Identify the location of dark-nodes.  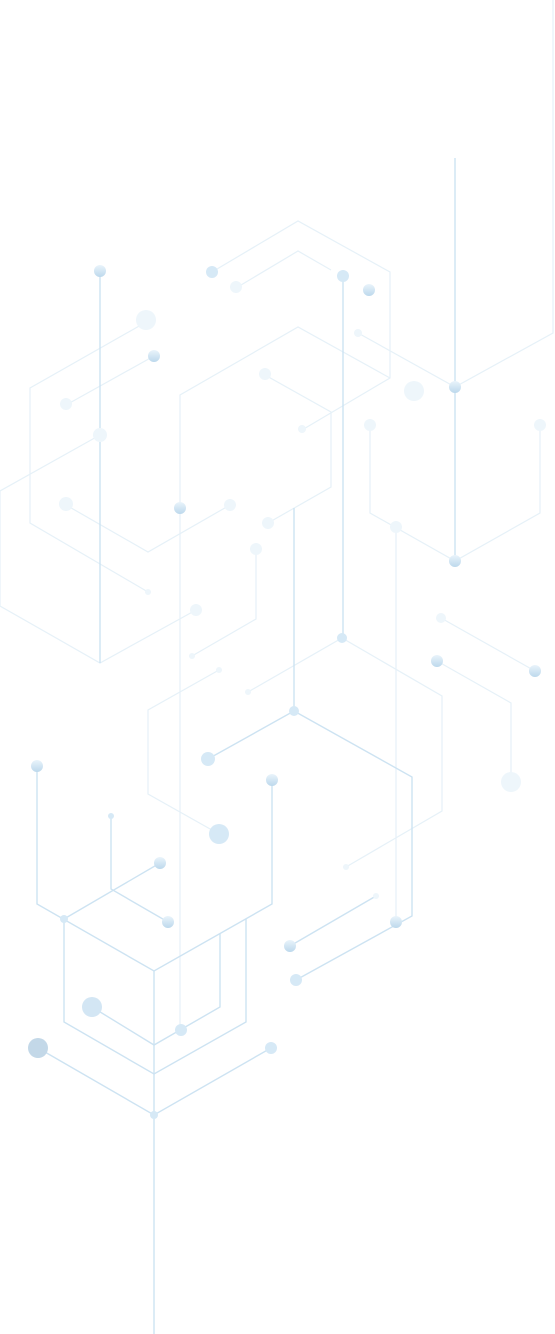
(65, 1027).